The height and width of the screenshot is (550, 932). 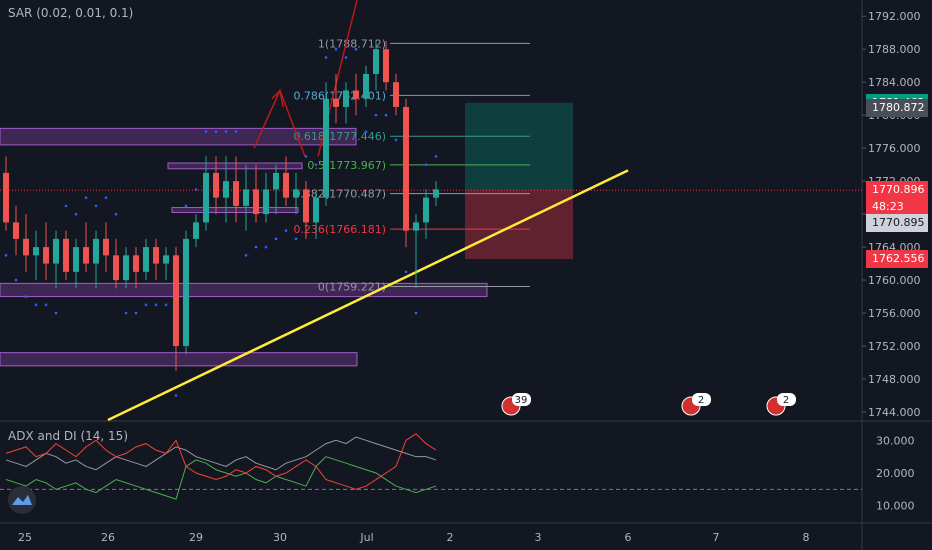 I want to click on time-tick-label: 8, so click(x=806, y=537).